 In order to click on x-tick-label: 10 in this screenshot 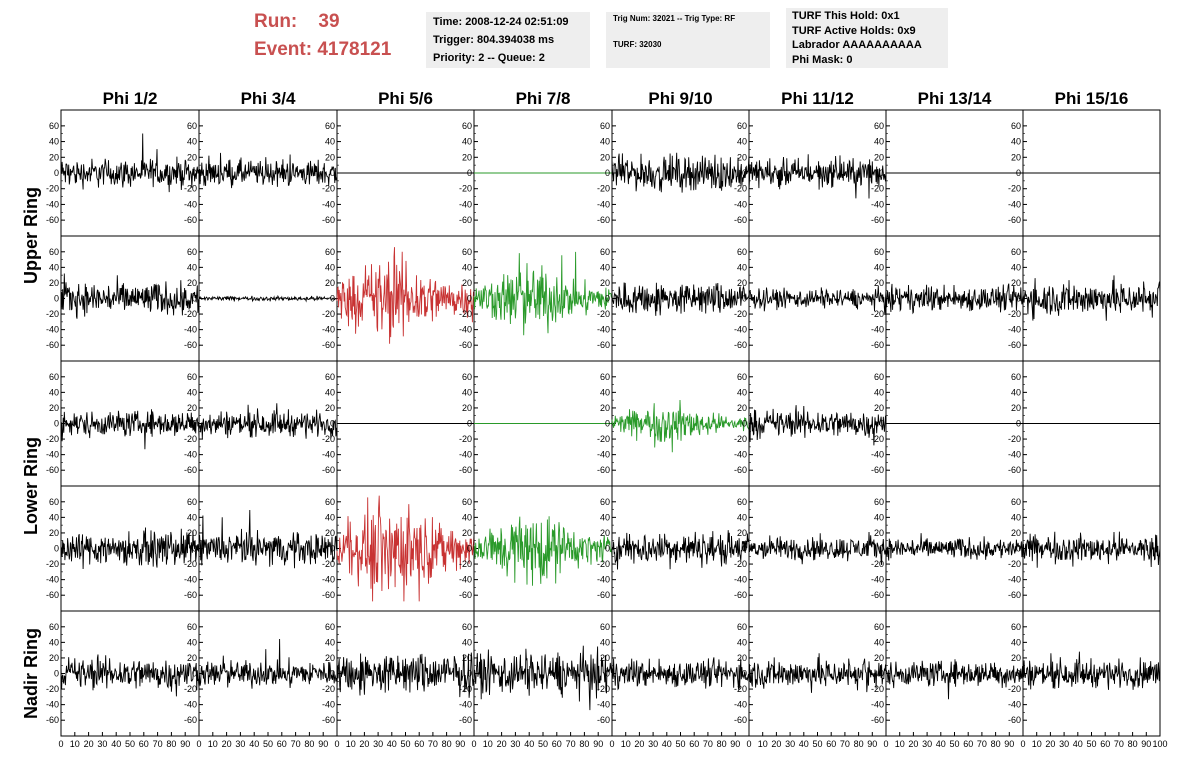, I will do `click(213, 744)`.